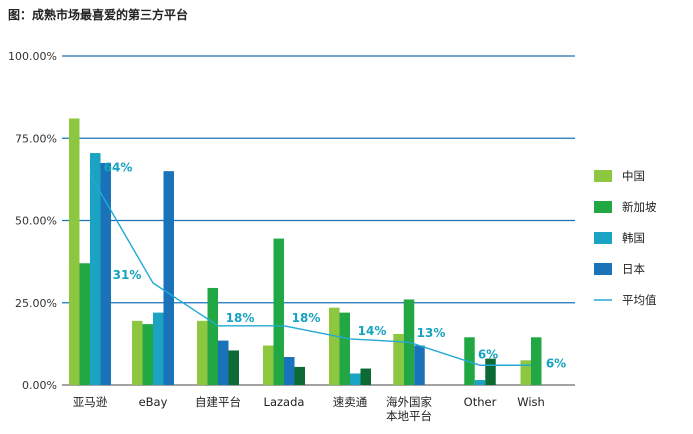 The image size is (693, 434). I want to click on x-tick-label: 海外国家, so click(409, 402).